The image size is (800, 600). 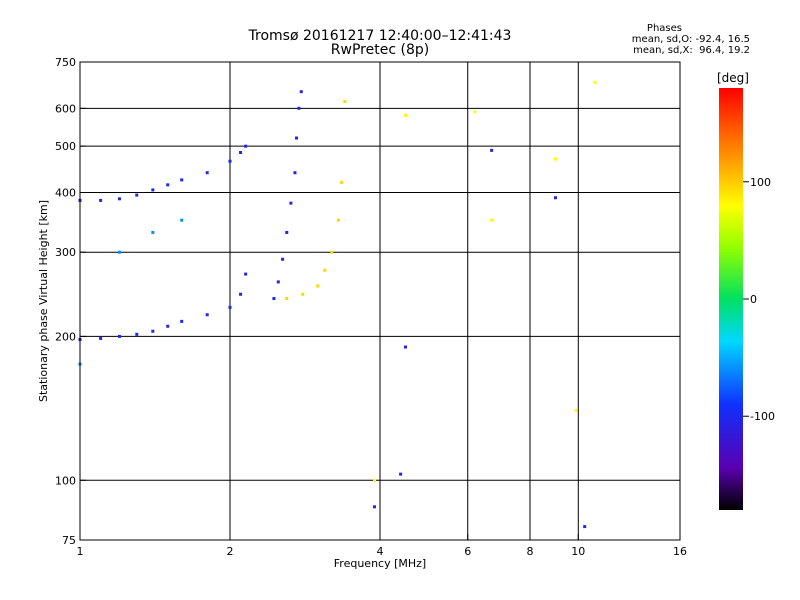 What do you see at coordinates (578, 551) in the screenshot?
I see `x-tick-label: 10` at bounding box center [578, 551].